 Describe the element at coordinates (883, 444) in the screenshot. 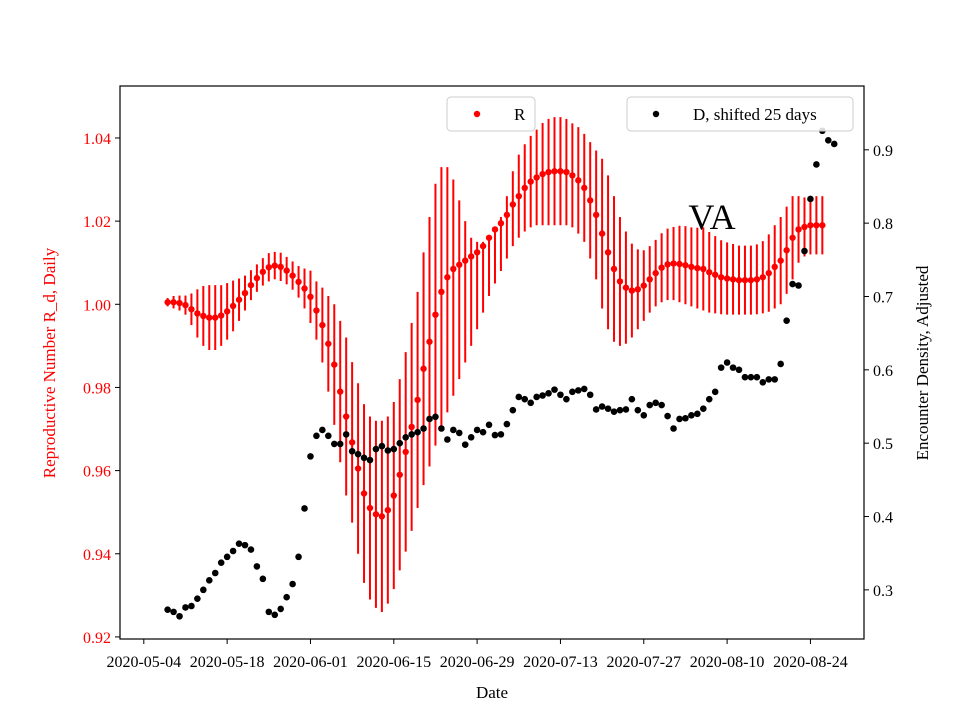

I see `y-right-tick-label: 0.5` at that location.